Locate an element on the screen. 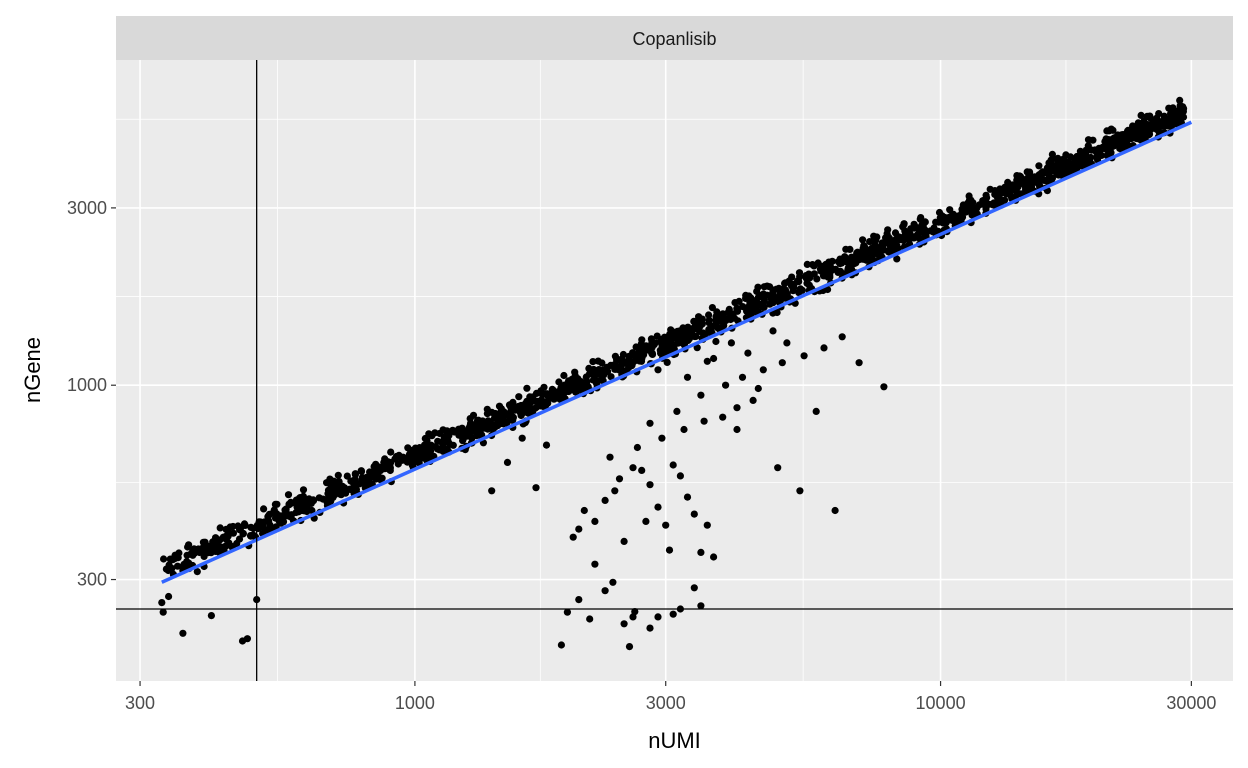 The height and width of the screenshot is (768, 1248). y-axis-title: nGene is located at coordinates (32, 370).